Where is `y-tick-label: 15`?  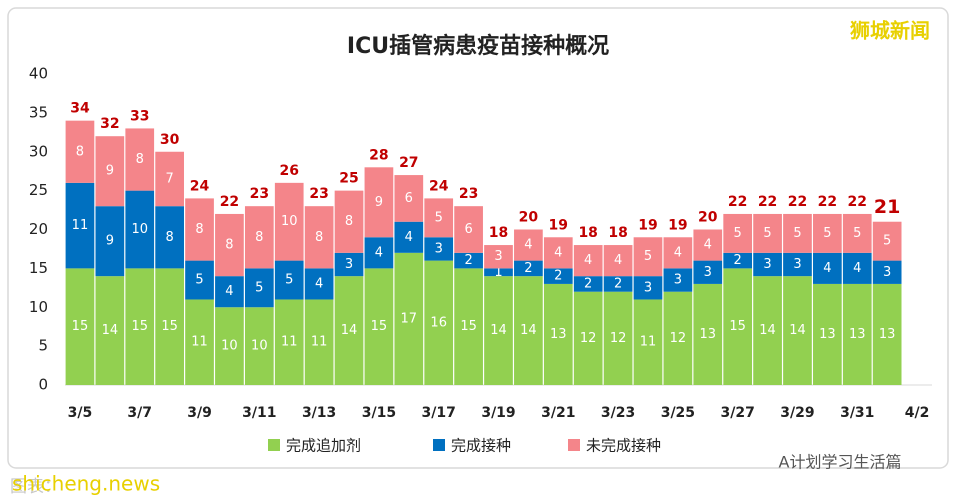
y-tick-label: 15 is located at coordinates (38, 268).